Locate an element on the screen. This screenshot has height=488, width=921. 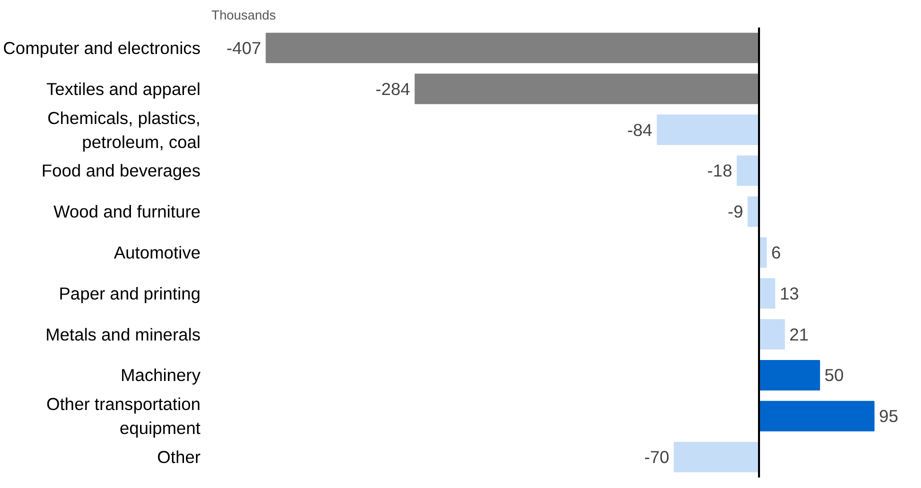
data-label: 95 is located at coordinates (888, 416).